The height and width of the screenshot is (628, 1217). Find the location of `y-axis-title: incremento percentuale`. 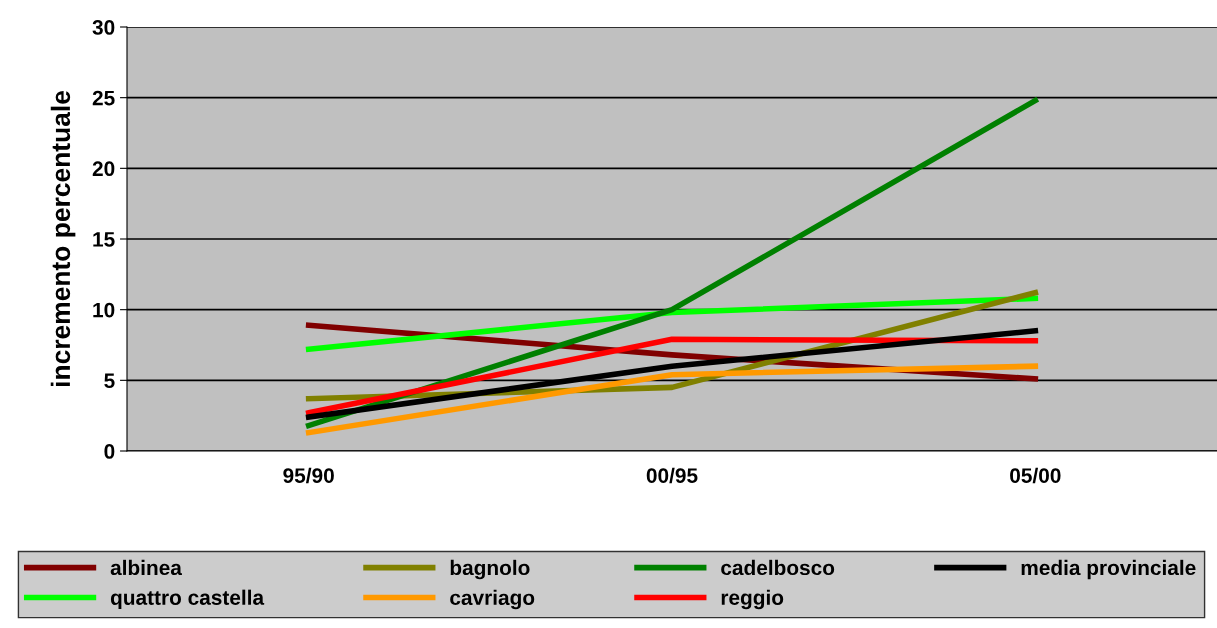

y-axis-title: incremento percentuale is located at coordinates (63, 238).